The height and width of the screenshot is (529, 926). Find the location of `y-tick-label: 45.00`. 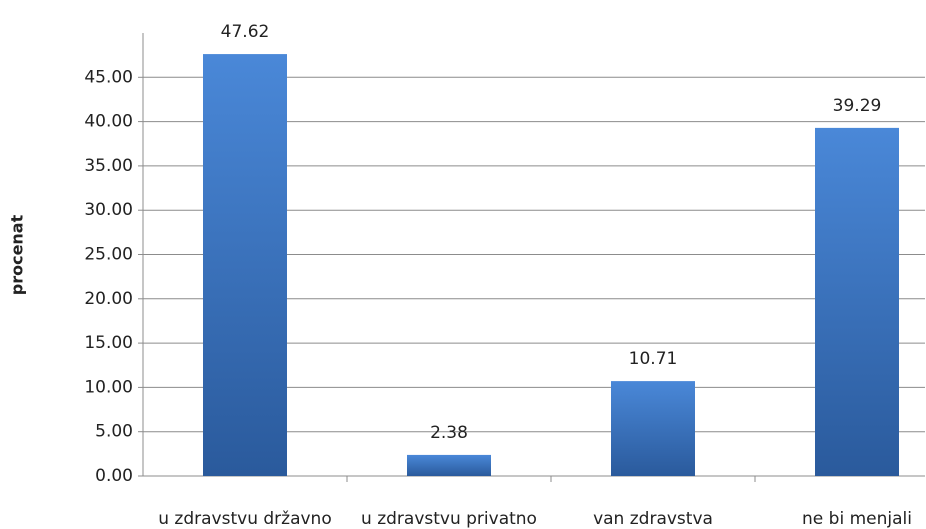

y-tick-label: 45.00 is located at coordinates (108, 77).